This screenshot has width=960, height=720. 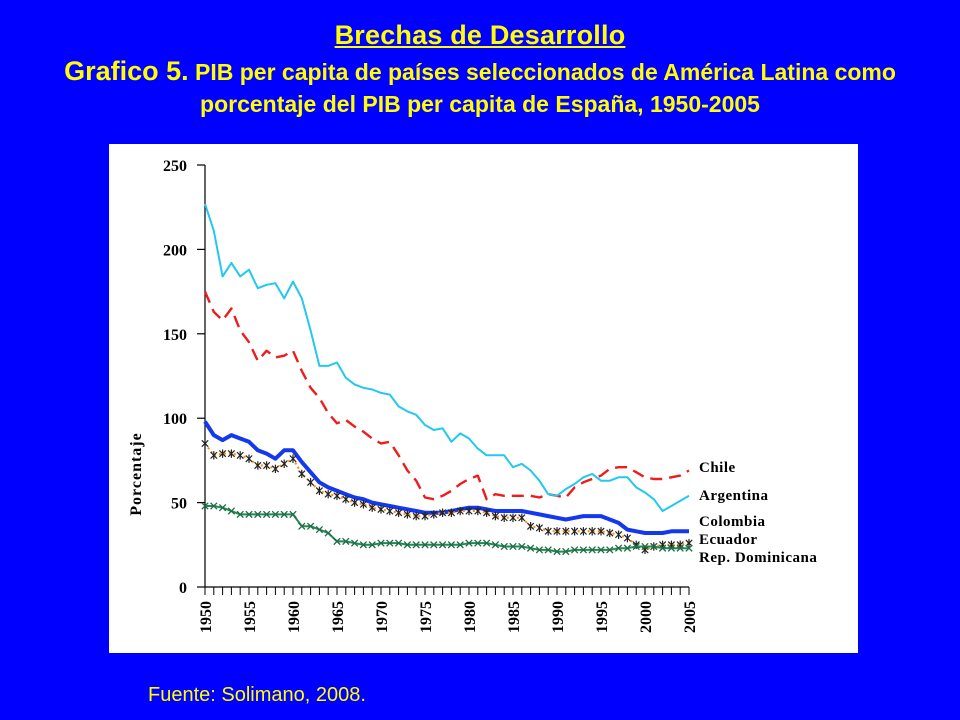 What do you see at coordinates (734, 496) in the screenshot?
I see `series-label: Argentina` at bounding box center [734, 496].